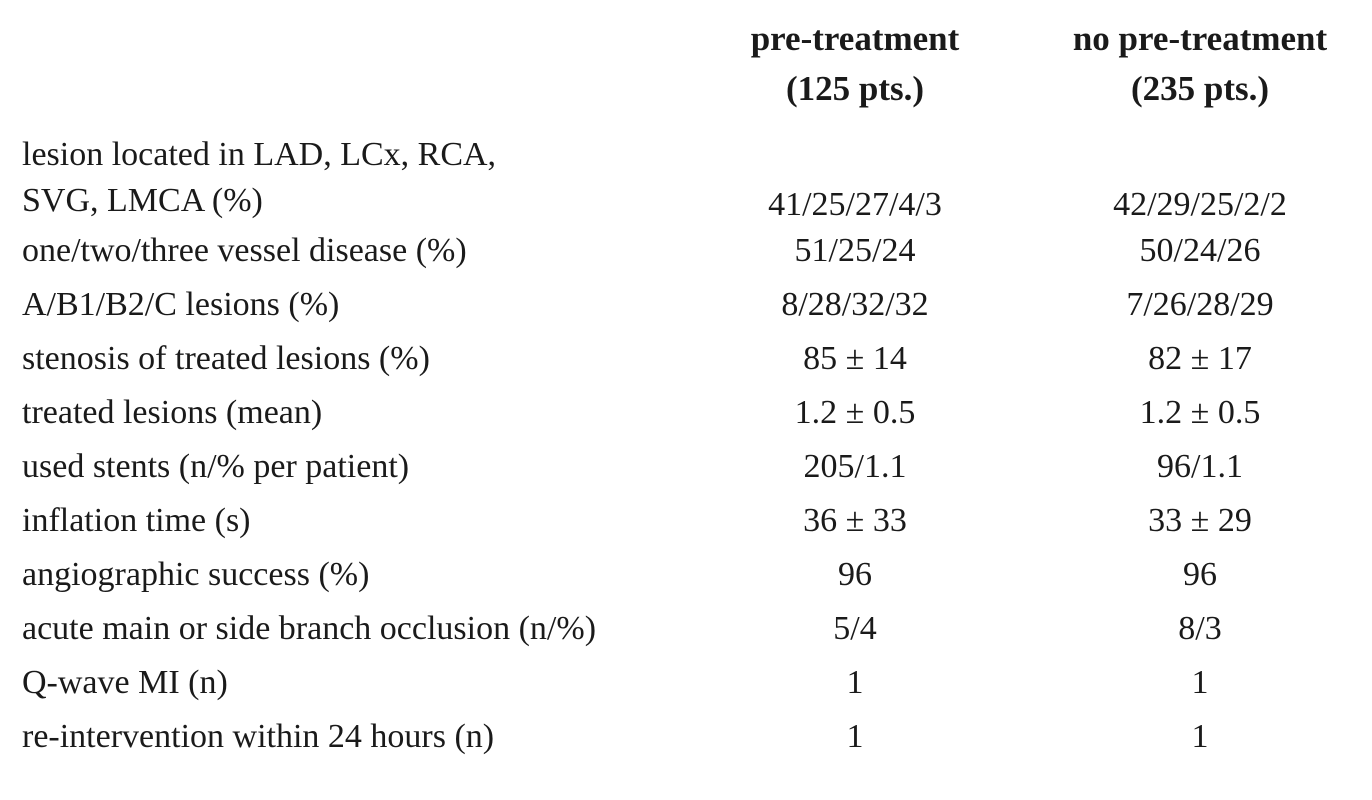 The image size is (1372, 800). I want to click on column-header-count: (125 pts.), so click(855, 88).